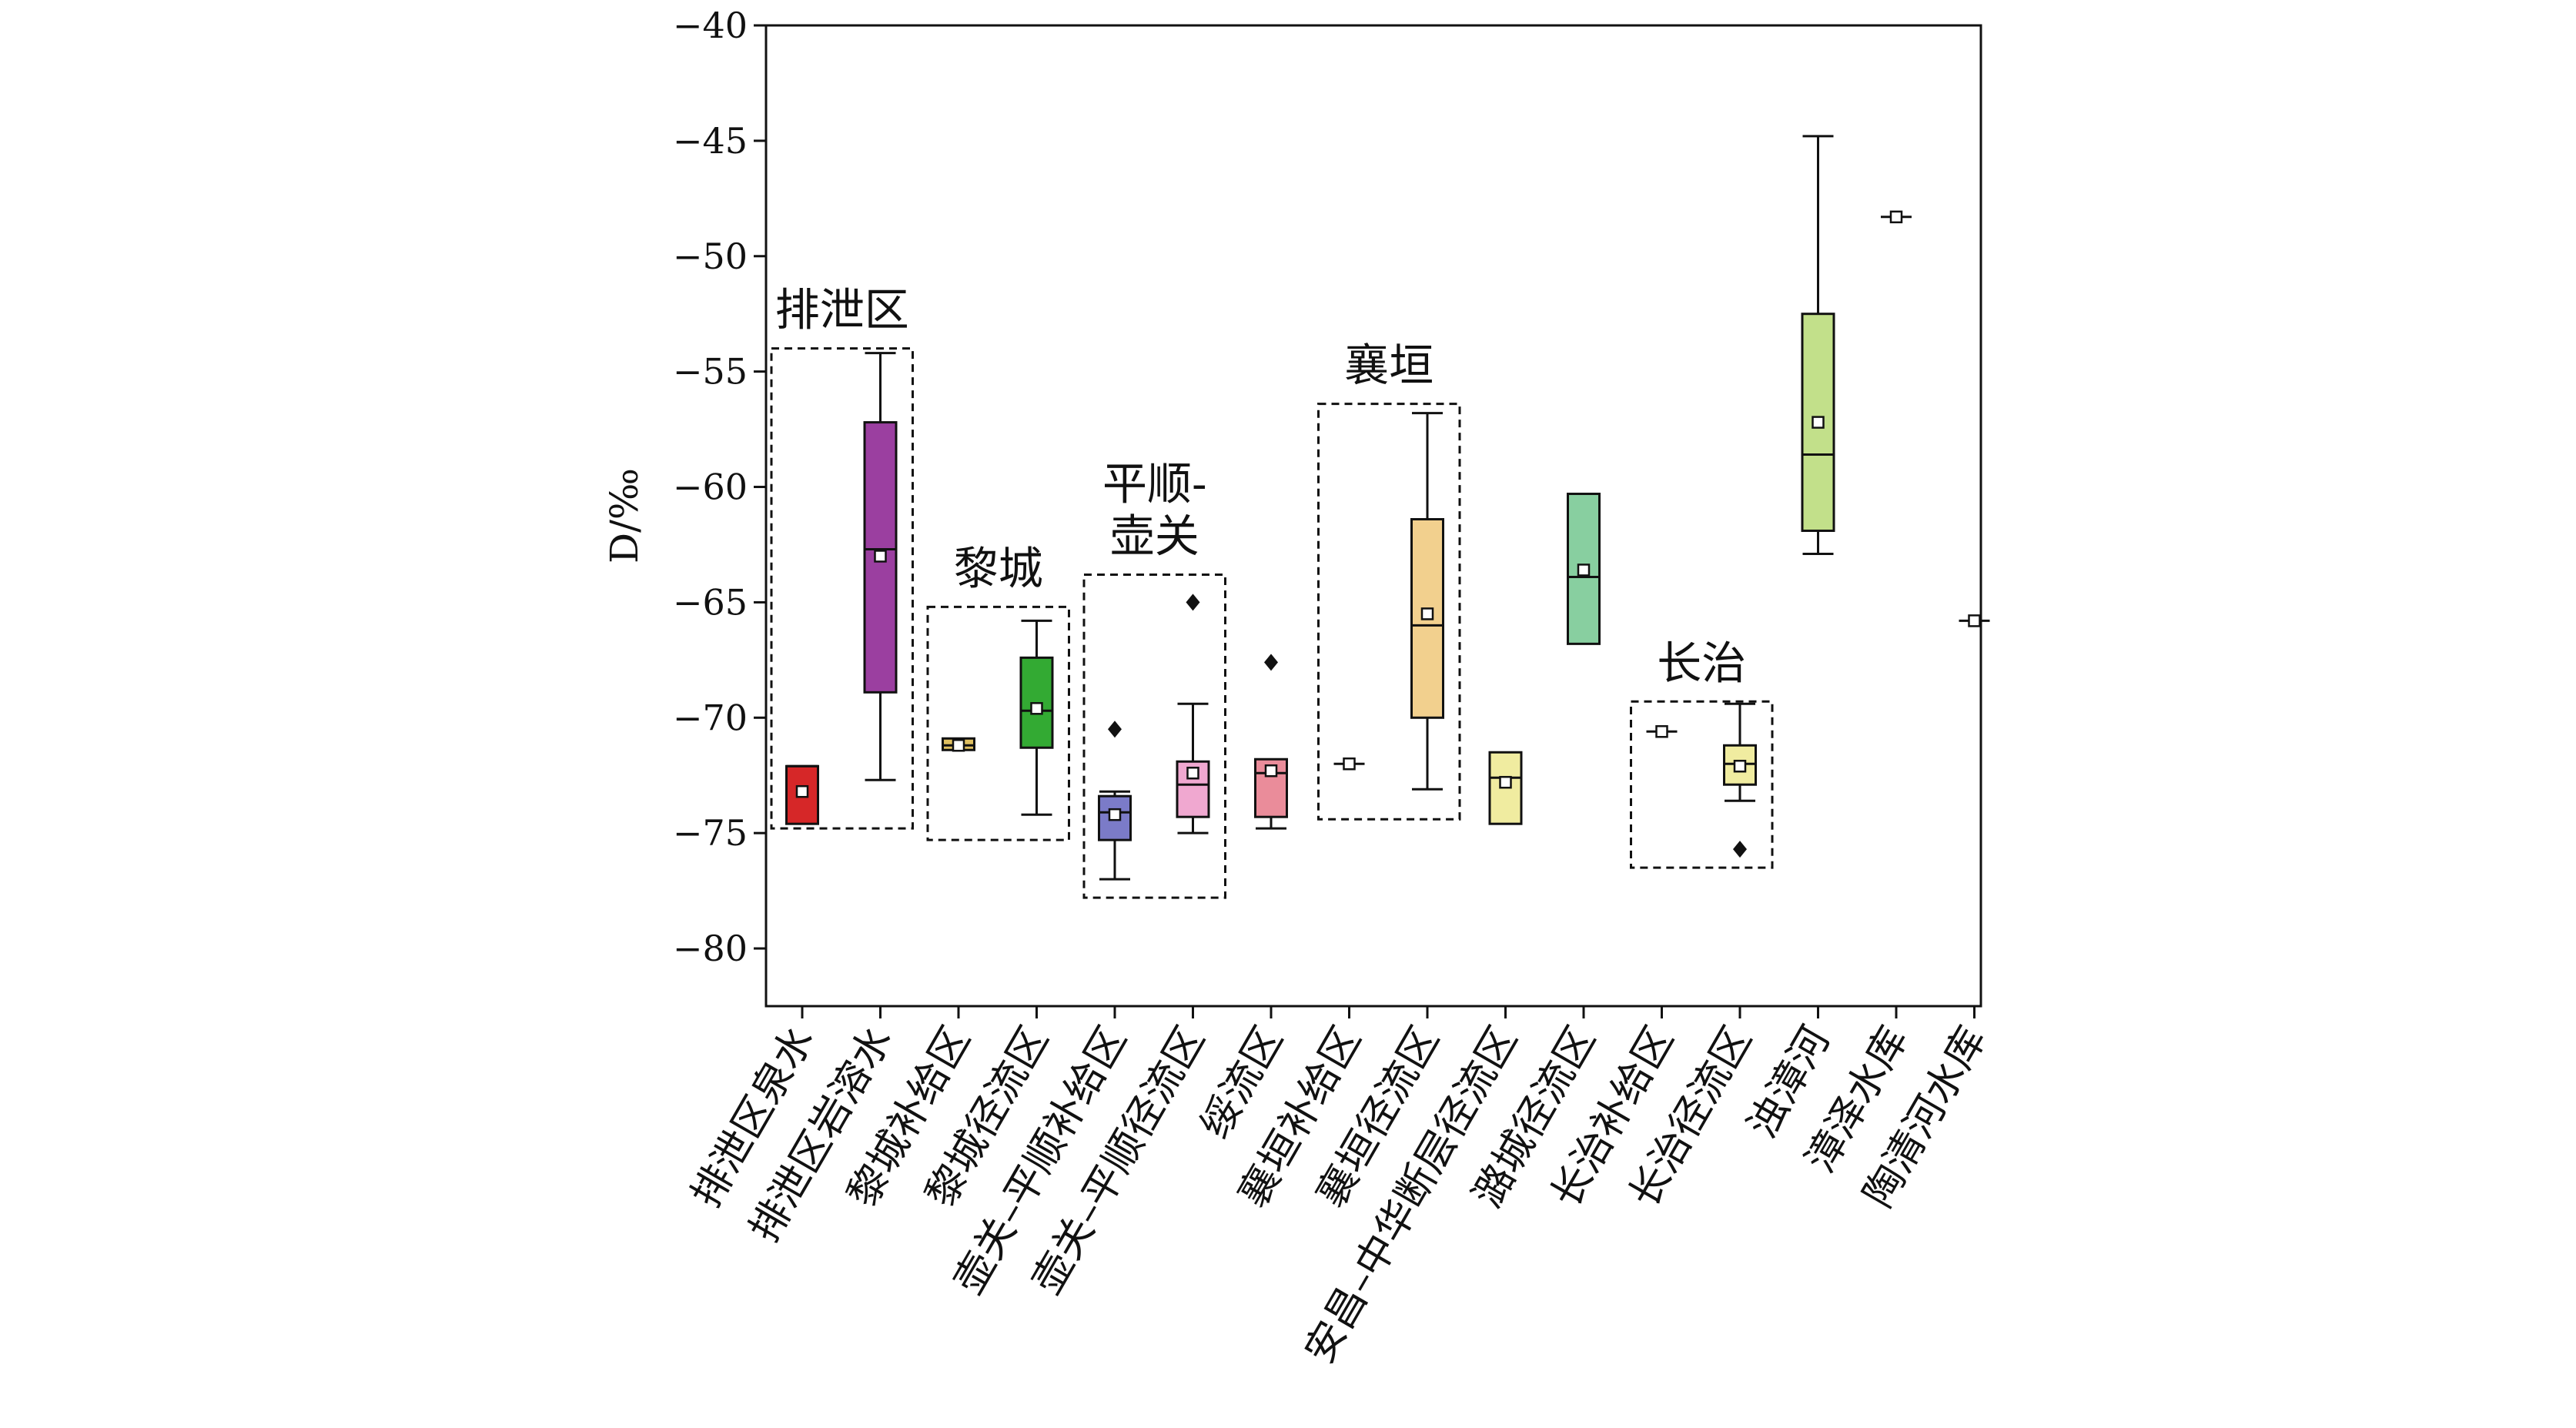 The width and height of the screenshot is (2576, 1428). What do you see at coordinates (710, 256) in the screenshot?
I see `y-tick-label: −50` at bounding box center [710, 256].